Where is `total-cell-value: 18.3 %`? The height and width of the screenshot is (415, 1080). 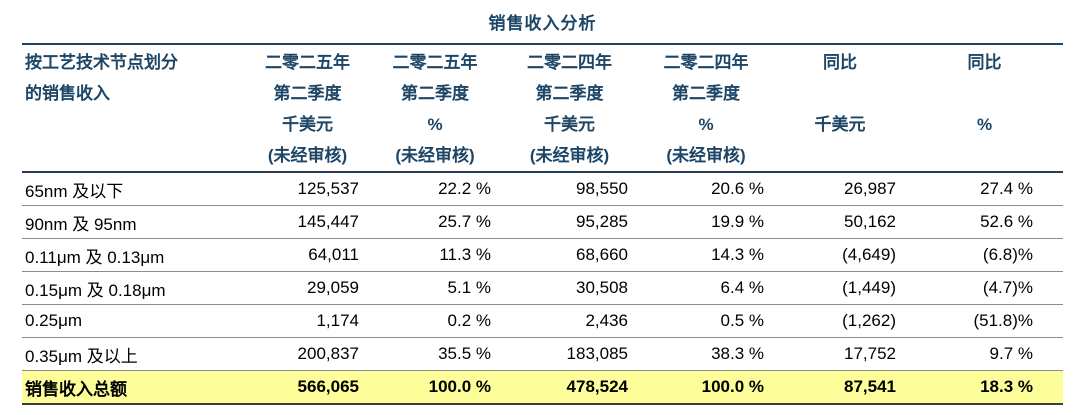
total-cell-value: 18.3 % is located at coordinates (984, 387).